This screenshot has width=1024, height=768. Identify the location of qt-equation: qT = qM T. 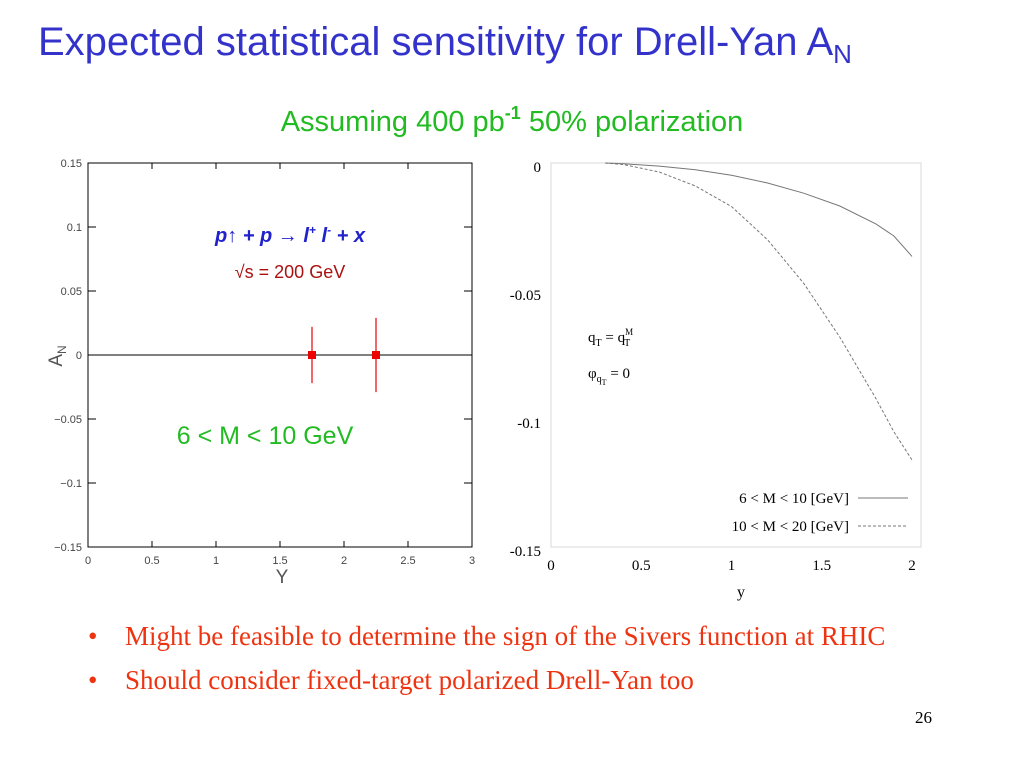
(610, 338).